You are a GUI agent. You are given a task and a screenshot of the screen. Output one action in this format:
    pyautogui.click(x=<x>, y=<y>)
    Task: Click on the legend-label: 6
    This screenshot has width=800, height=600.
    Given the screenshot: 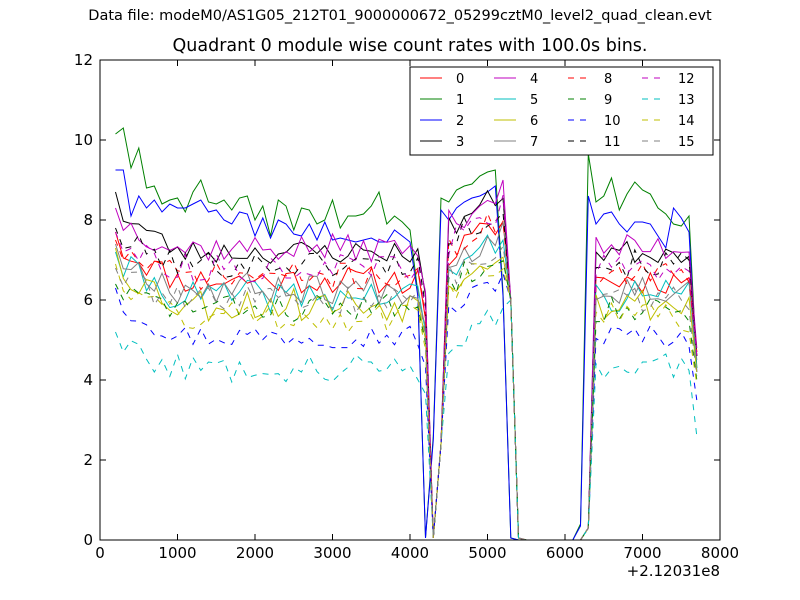 What is the action you would take?
    pyautogui.click(x=534, y=121)
    